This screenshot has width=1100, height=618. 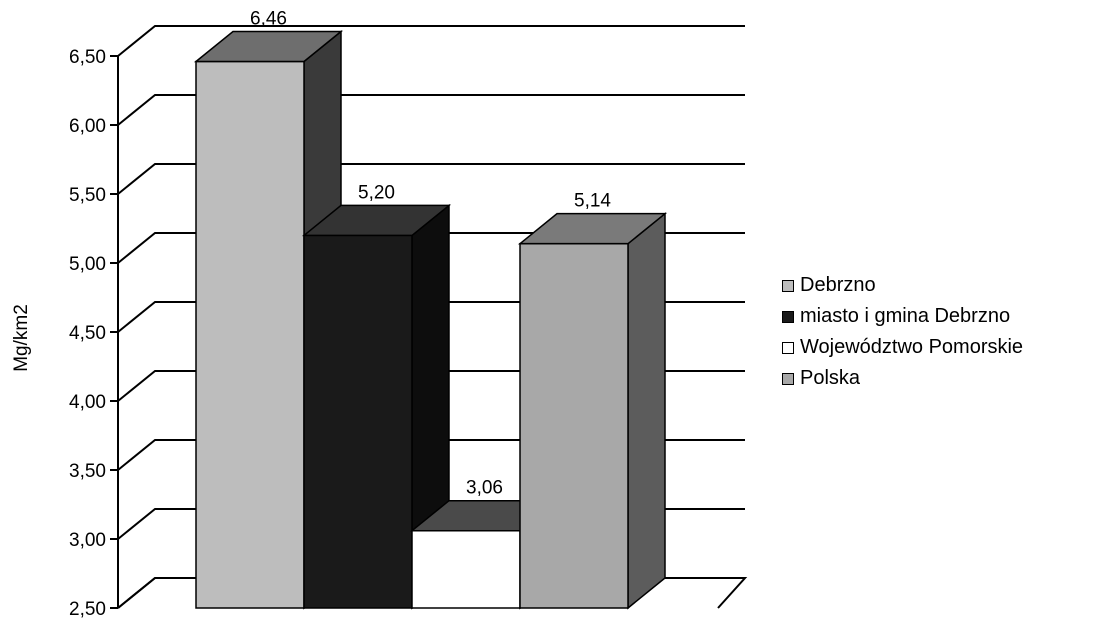 I want to click on legend-item-wojewodztwo: Województwo Pomorskie, so click(x=902, y=347).